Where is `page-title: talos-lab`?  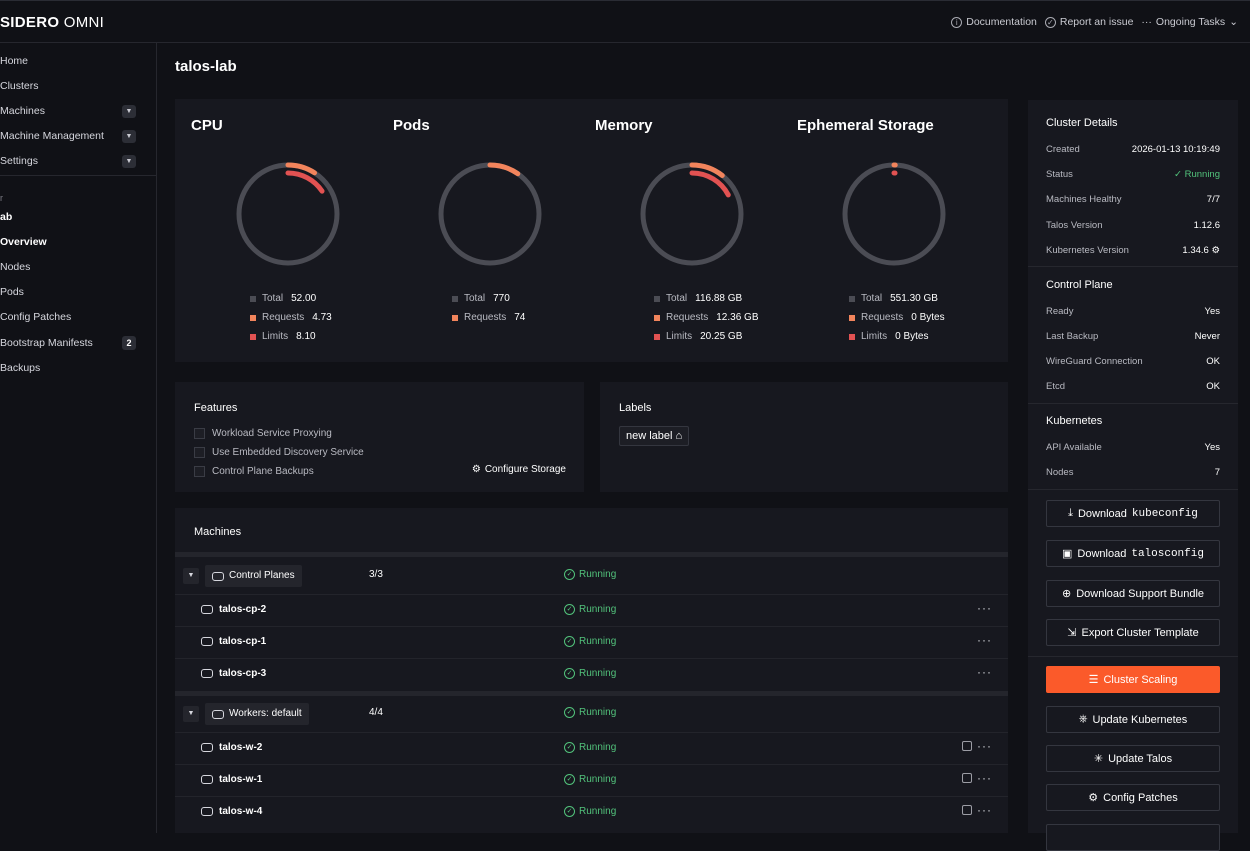
page-title: talos-lab is located at coordinates (206, 66).